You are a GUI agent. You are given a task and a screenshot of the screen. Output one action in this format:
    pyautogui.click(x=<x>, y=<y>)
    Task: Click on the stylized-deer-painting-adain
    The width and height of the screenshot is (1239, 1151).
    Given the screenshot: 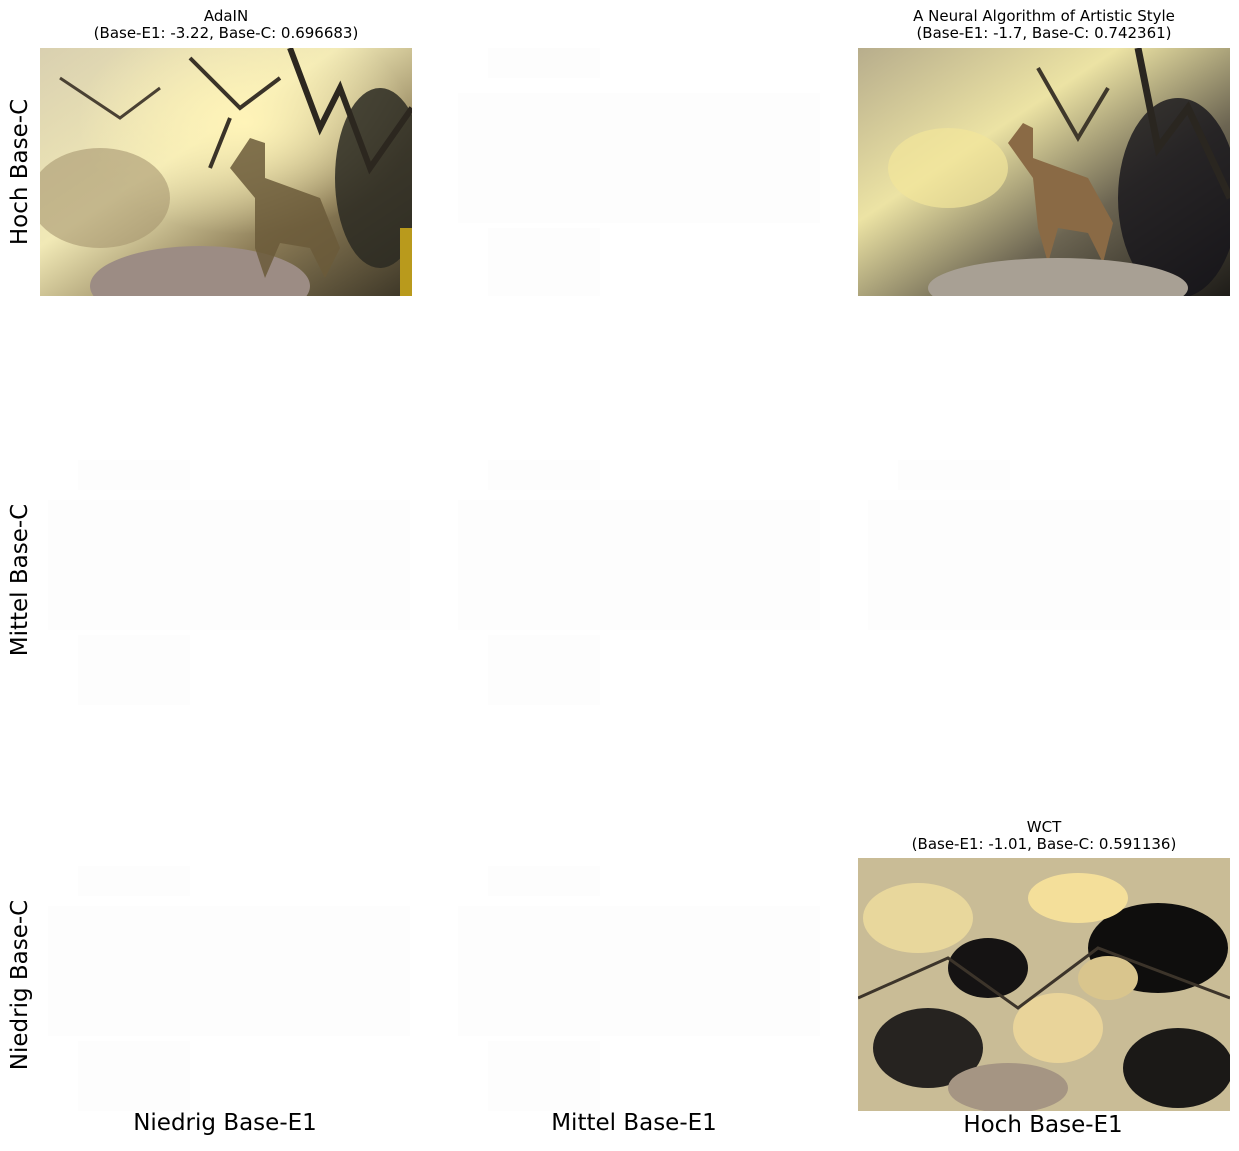 What is the action you would take?
    pyautogui.click(x=226, y=172)
    